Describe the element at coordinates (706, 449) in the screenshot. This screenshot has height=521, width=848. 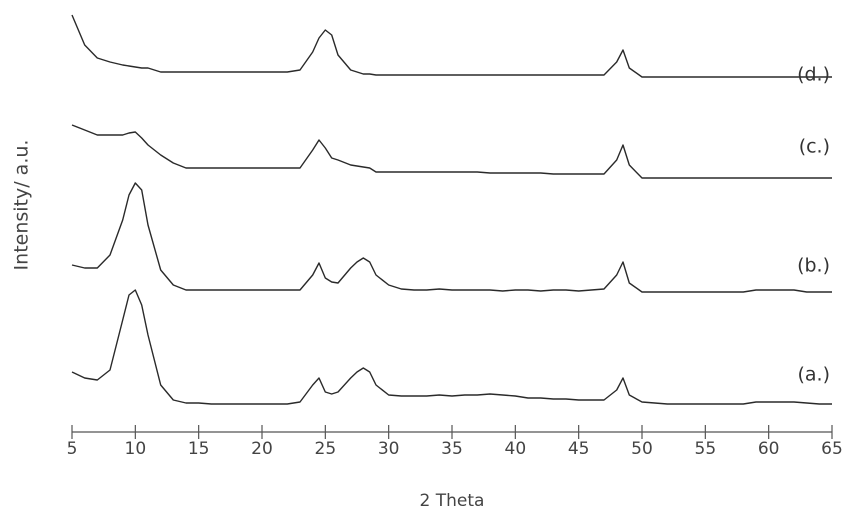
I see `x-tick-label: 55` at that location.